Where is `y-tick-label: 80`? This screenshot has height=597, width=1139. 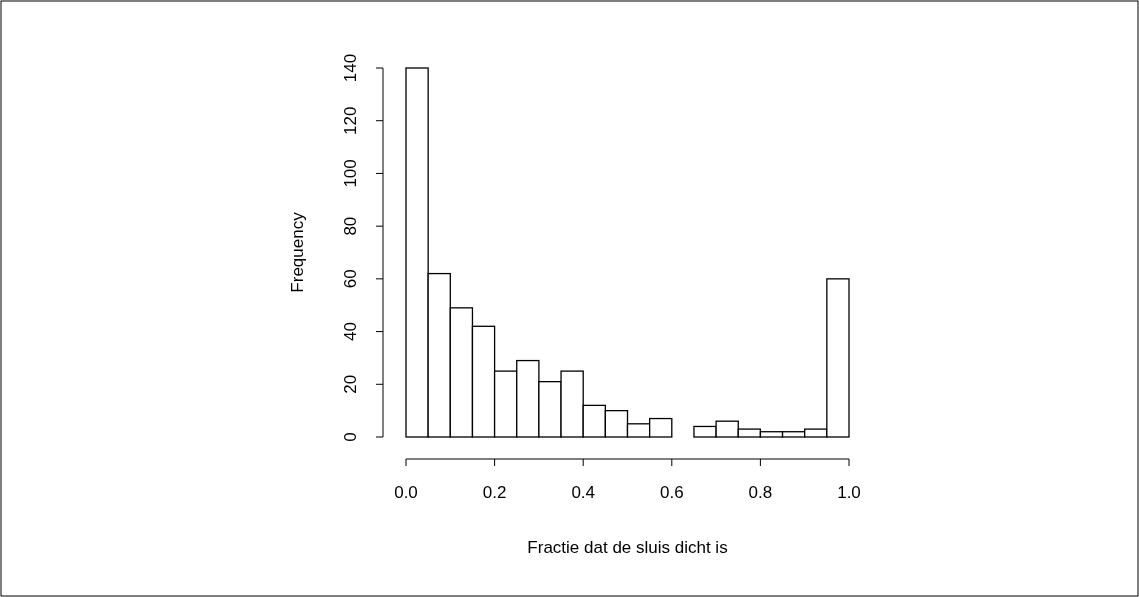 y-tick-label: 80 is located at coordinates (350, 226).